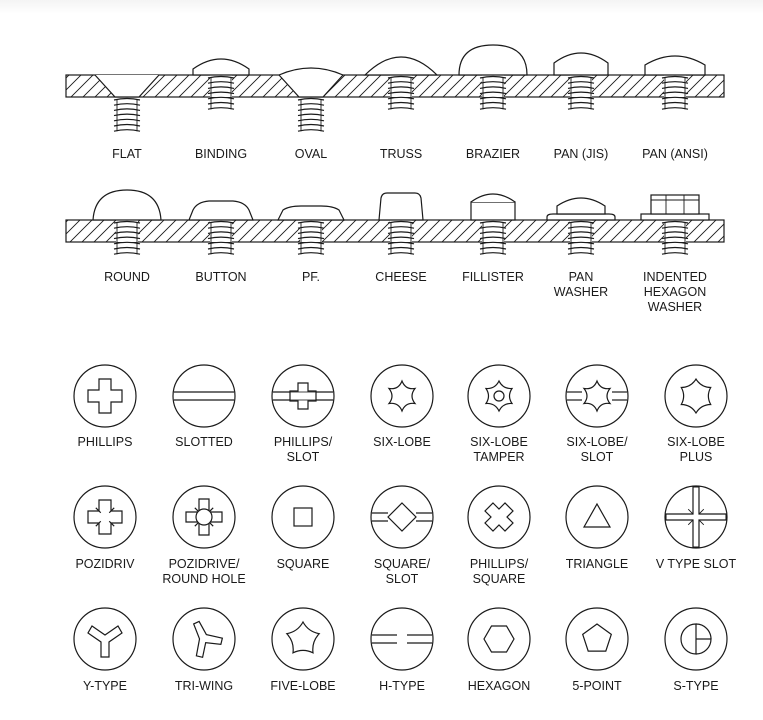  I want to click on s-type-drive-icon, so click(696, 639).